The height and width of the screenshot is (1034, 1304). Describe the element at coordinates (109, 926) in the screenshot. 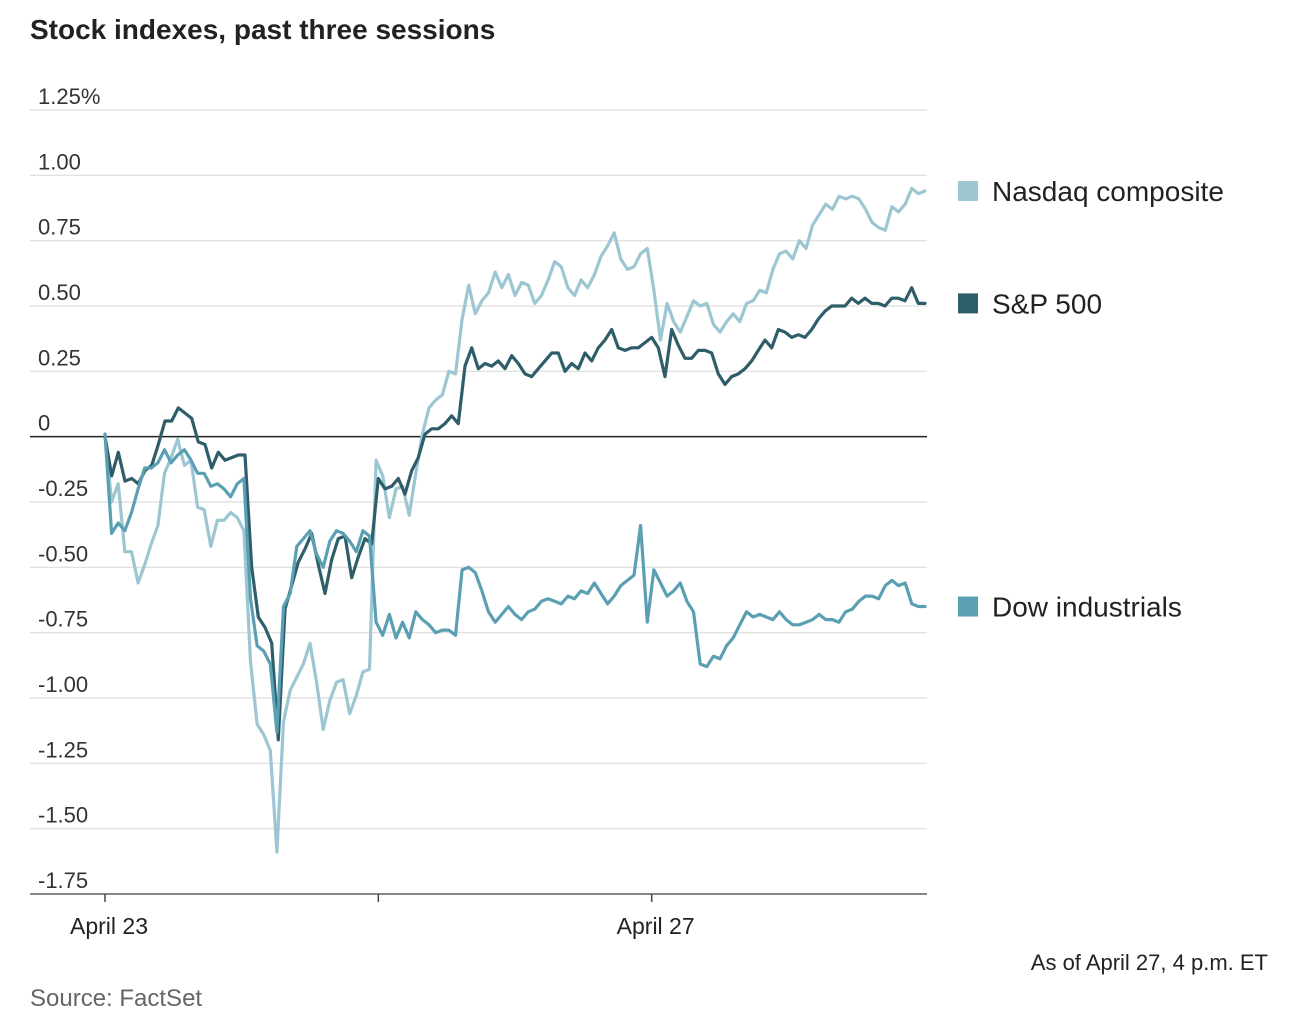

I see `x-tick-label: April 23` at that location.